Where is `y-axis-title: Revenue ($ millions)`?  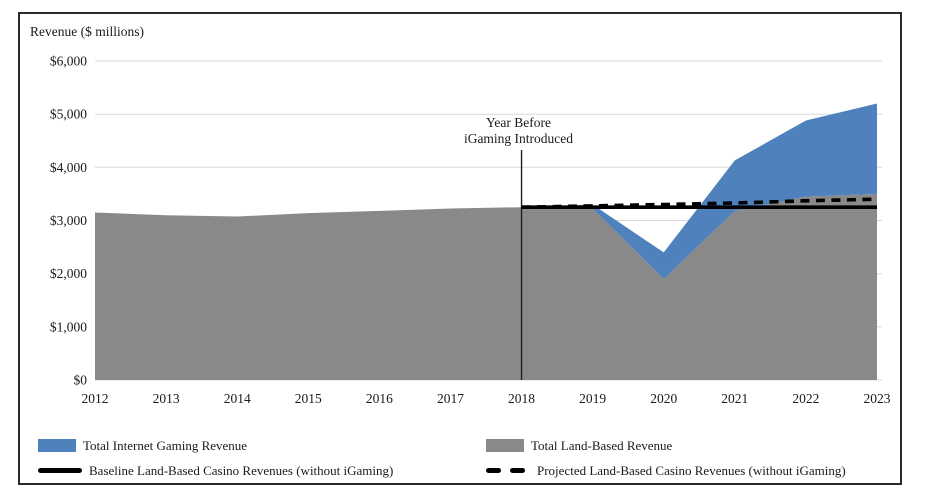 y-axis-title: Revenue ($ millions) is located at coordinates (87, 31).